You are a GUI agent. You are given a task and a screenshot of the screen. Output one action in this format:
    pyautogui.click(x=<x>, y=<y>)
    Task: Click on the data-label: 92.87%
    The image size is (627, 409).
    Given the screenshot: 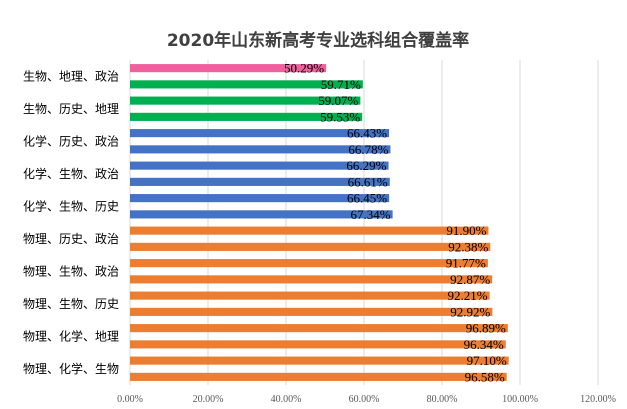 What is the action you would take?
    pyautogui.click(x=470, y=279)
    